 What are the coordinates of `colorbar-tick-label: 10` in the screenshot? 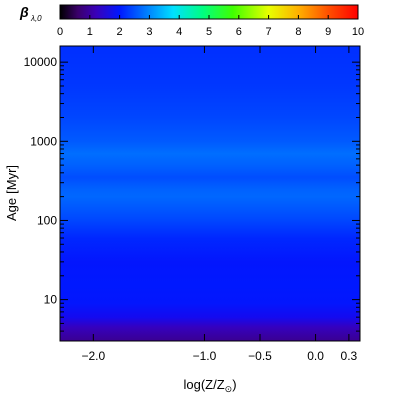 It's located at (358, 32).